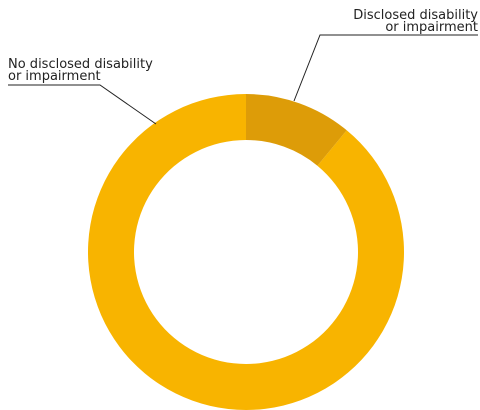 The height and width of the screenshot is (410, 480). What do you see at coordinates (386, 68) in the screenshot?
I see `leader-line-disclosed` at bounding box center [386, 68].